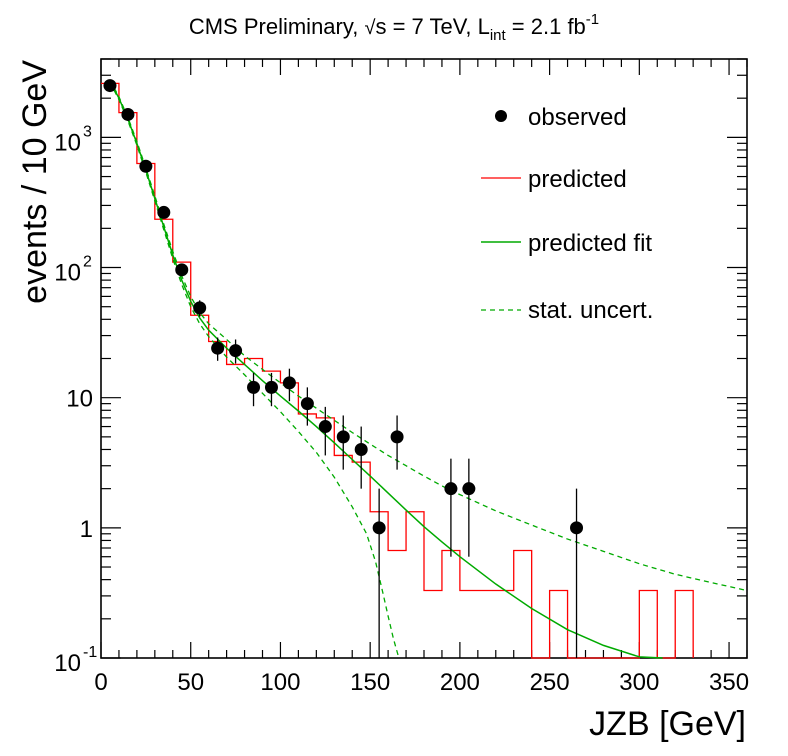  I want to click on x-tick-labels: 0 50 100 150 200 250 300 350, so click(421, 682).